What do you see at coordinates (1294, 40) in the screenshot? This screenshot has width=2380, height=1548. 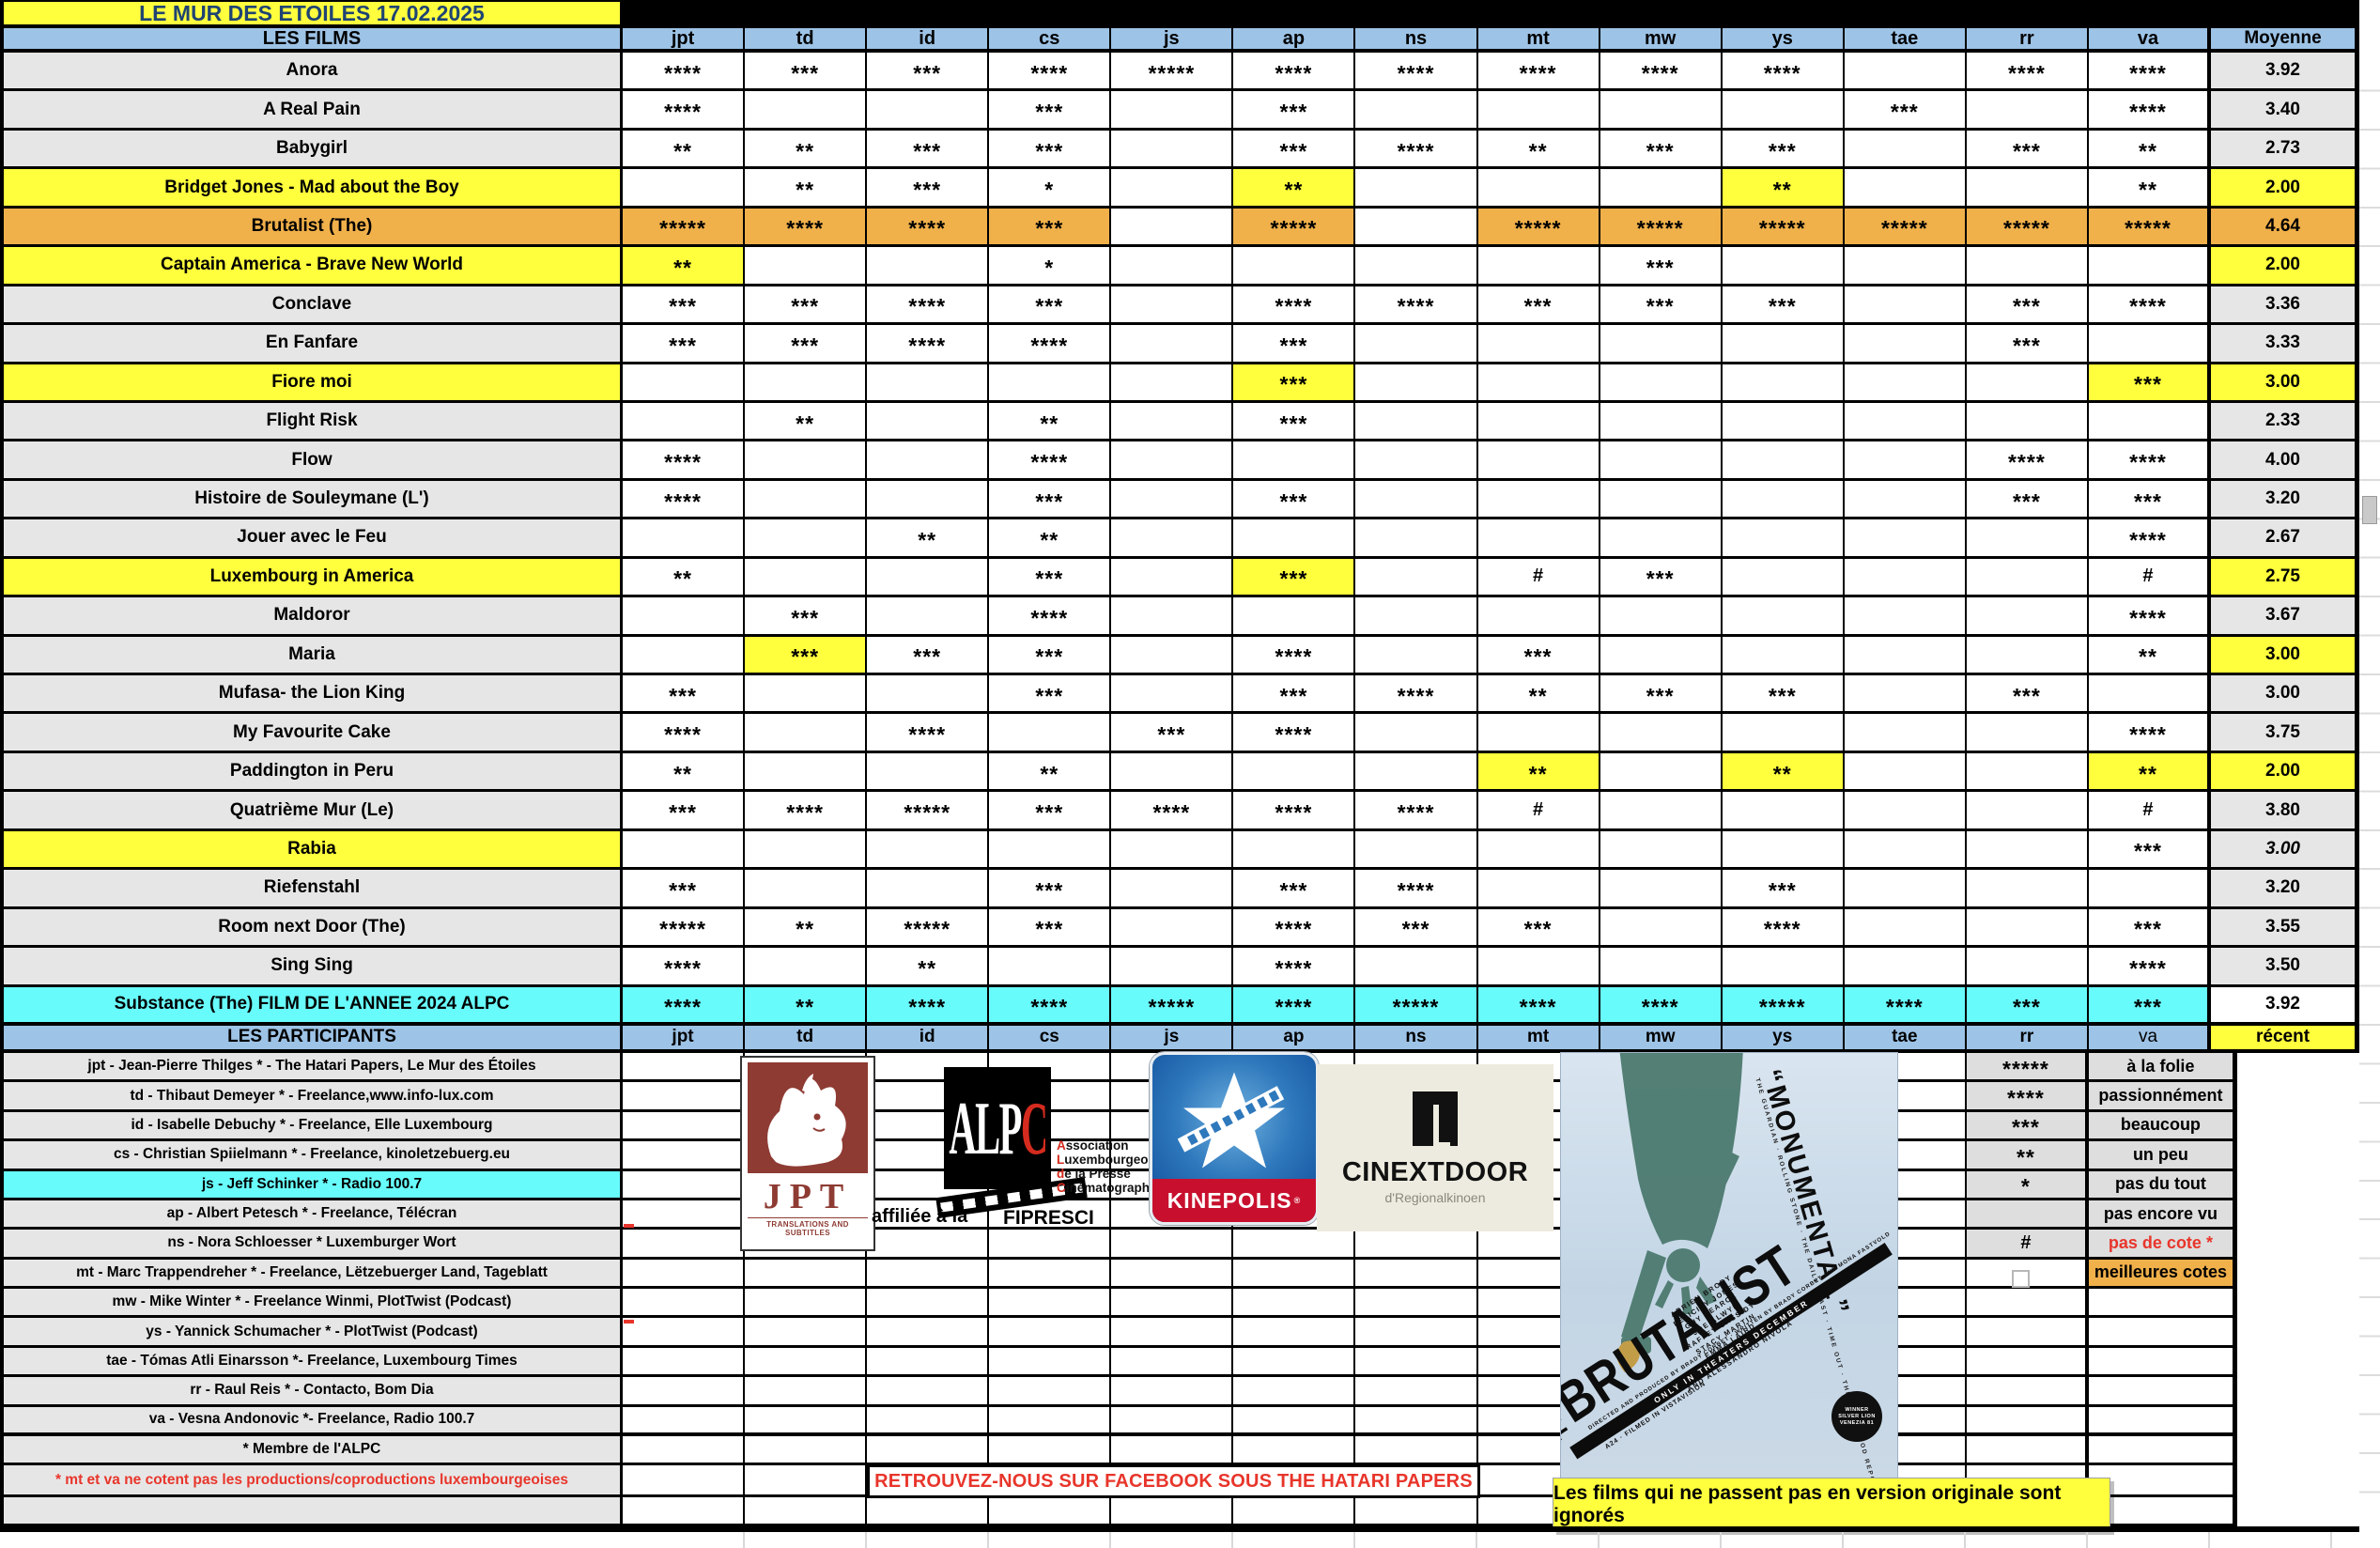 I see `column-header-ap: ap` at bounding box center [1294, 40].